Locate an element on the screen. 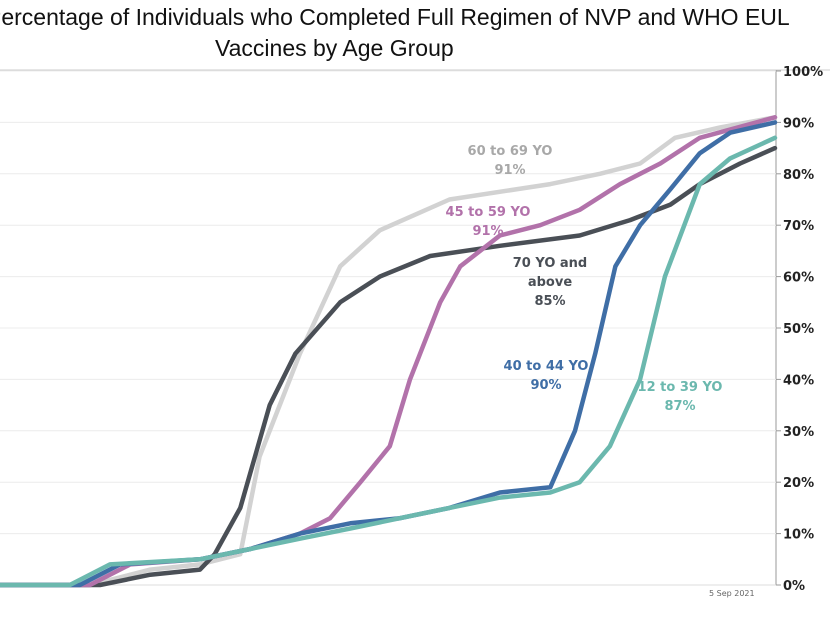  label-45-59-name: 45 to 59 YO is located at coordinates (488, 212).